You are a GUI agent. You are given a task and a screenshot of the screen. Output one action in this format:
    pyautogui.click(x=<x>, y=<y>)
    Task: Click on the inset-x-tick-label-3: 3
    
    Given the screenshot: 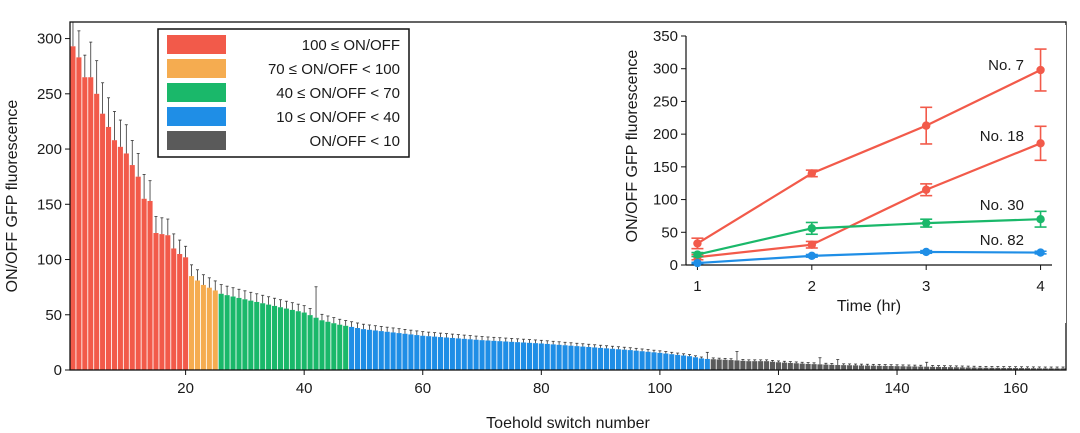 What is the action you would take?
    pyautogui.click(x=926, y=286)
    